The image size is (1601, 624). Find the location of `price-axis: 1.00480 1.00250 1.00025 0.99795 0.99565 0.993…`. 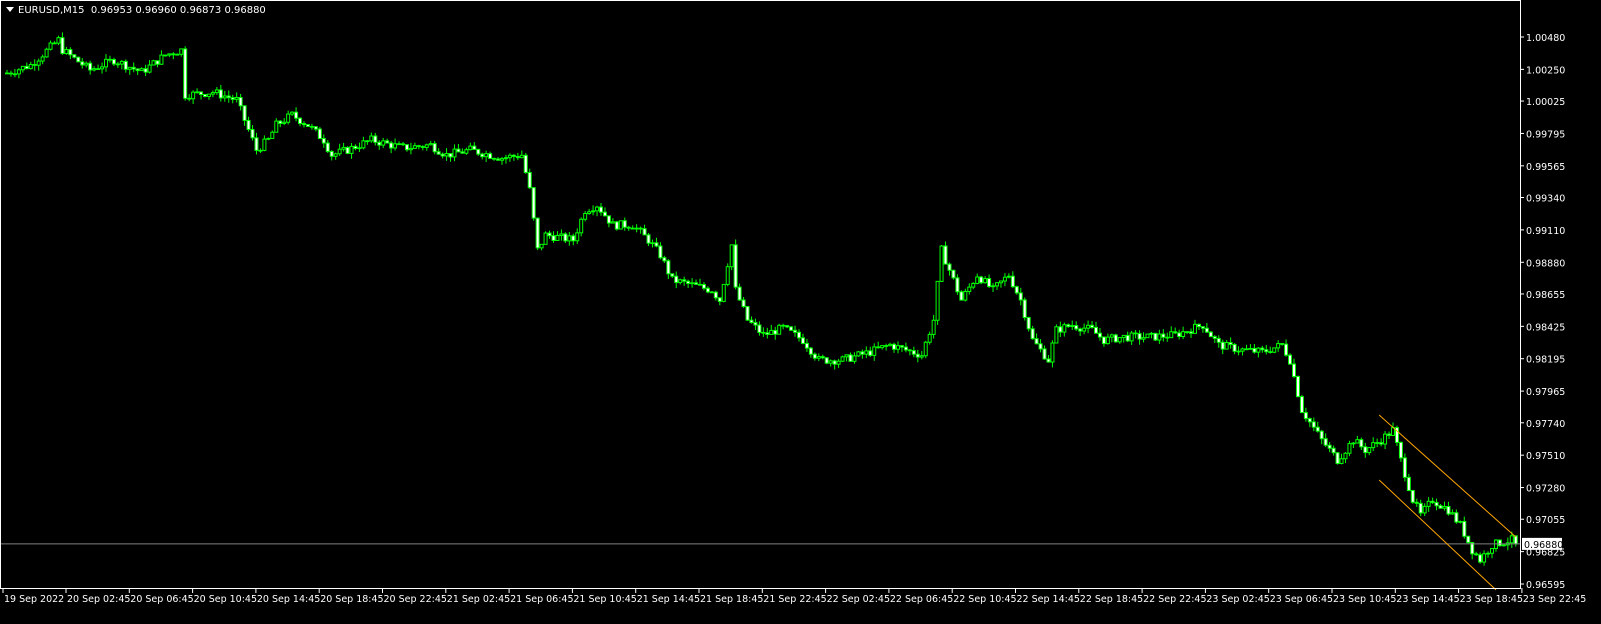

price-axis: 1.00480 1.00250 1.00025 0.99795 0.99565 0.993… is located at coordinates (1542, 312).